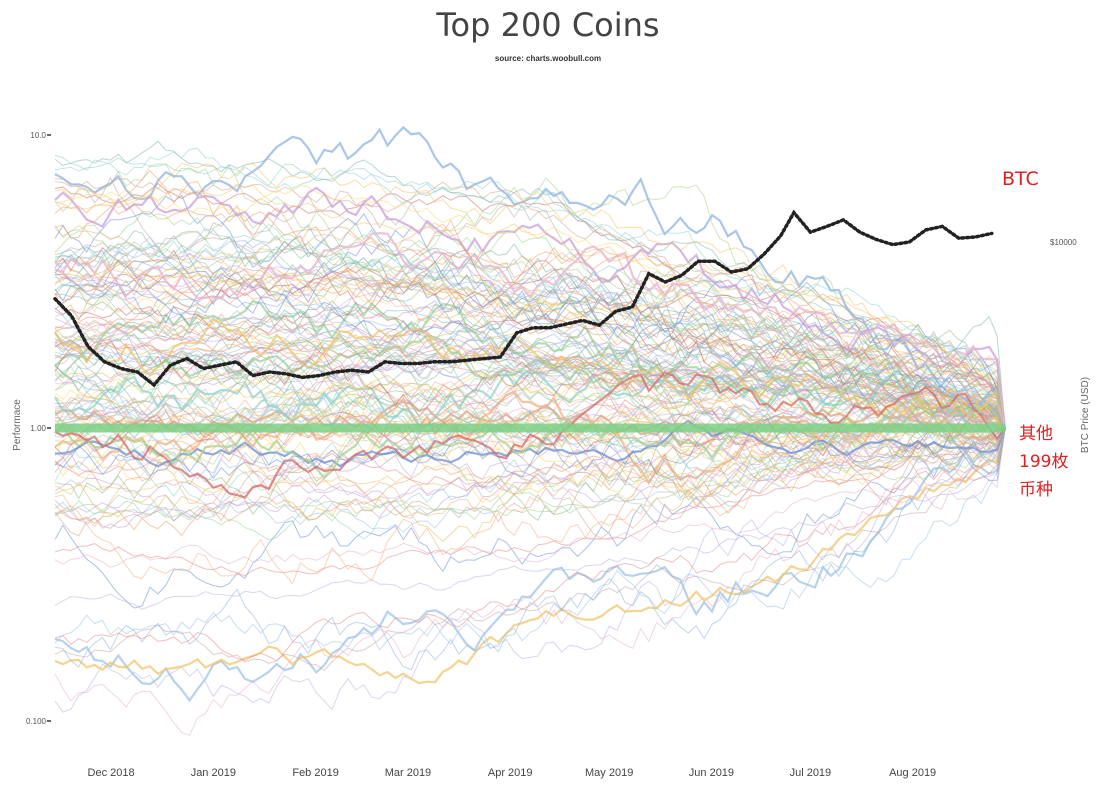 Image resolution: width=1096 pixels, height=801 pixels. I want to click on x-tick-label: Dec 2018, so click(111, 773).